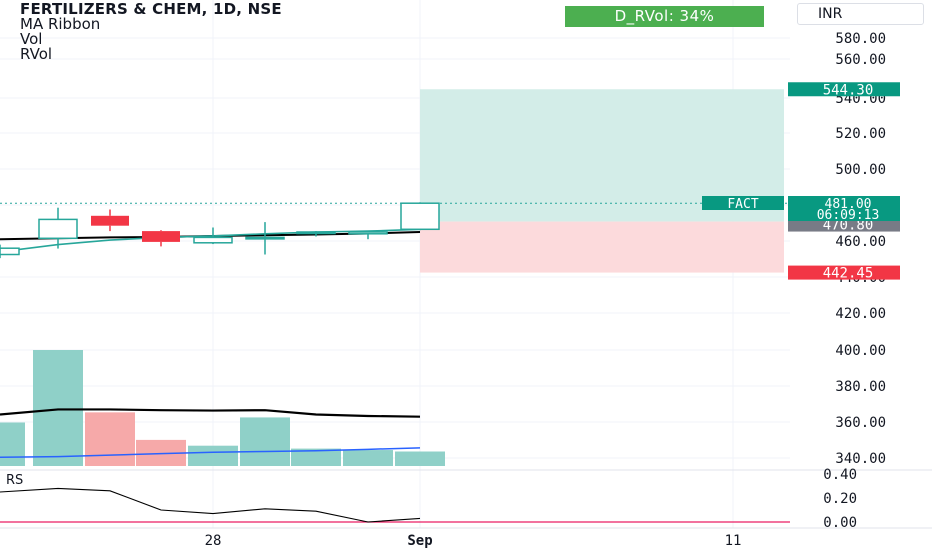  Describe the element at coordinates (860, 60) in the screenshot. I see `price-tick-label: 560.00` at that location.